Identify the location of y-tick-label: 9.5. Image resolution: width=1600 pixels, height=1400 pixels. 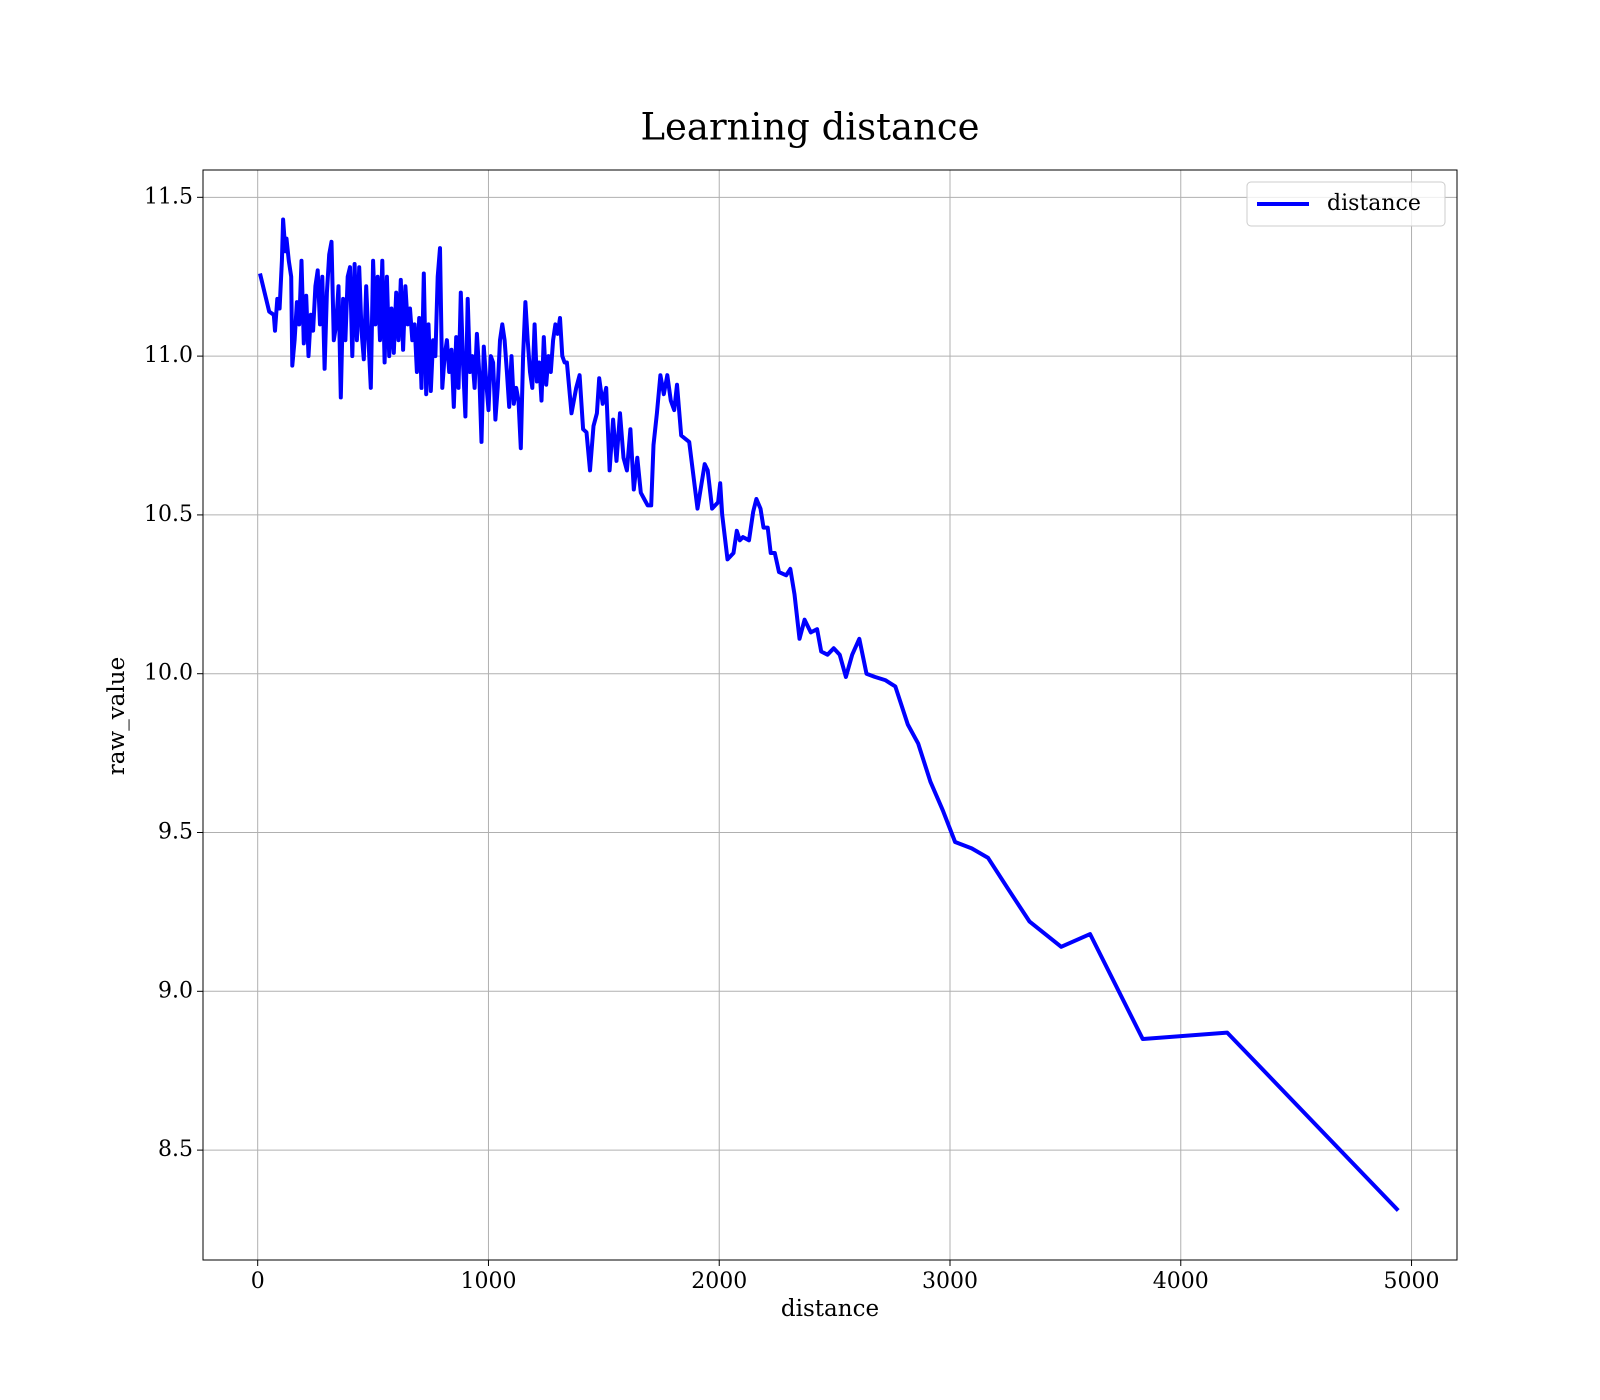
(175, 832).